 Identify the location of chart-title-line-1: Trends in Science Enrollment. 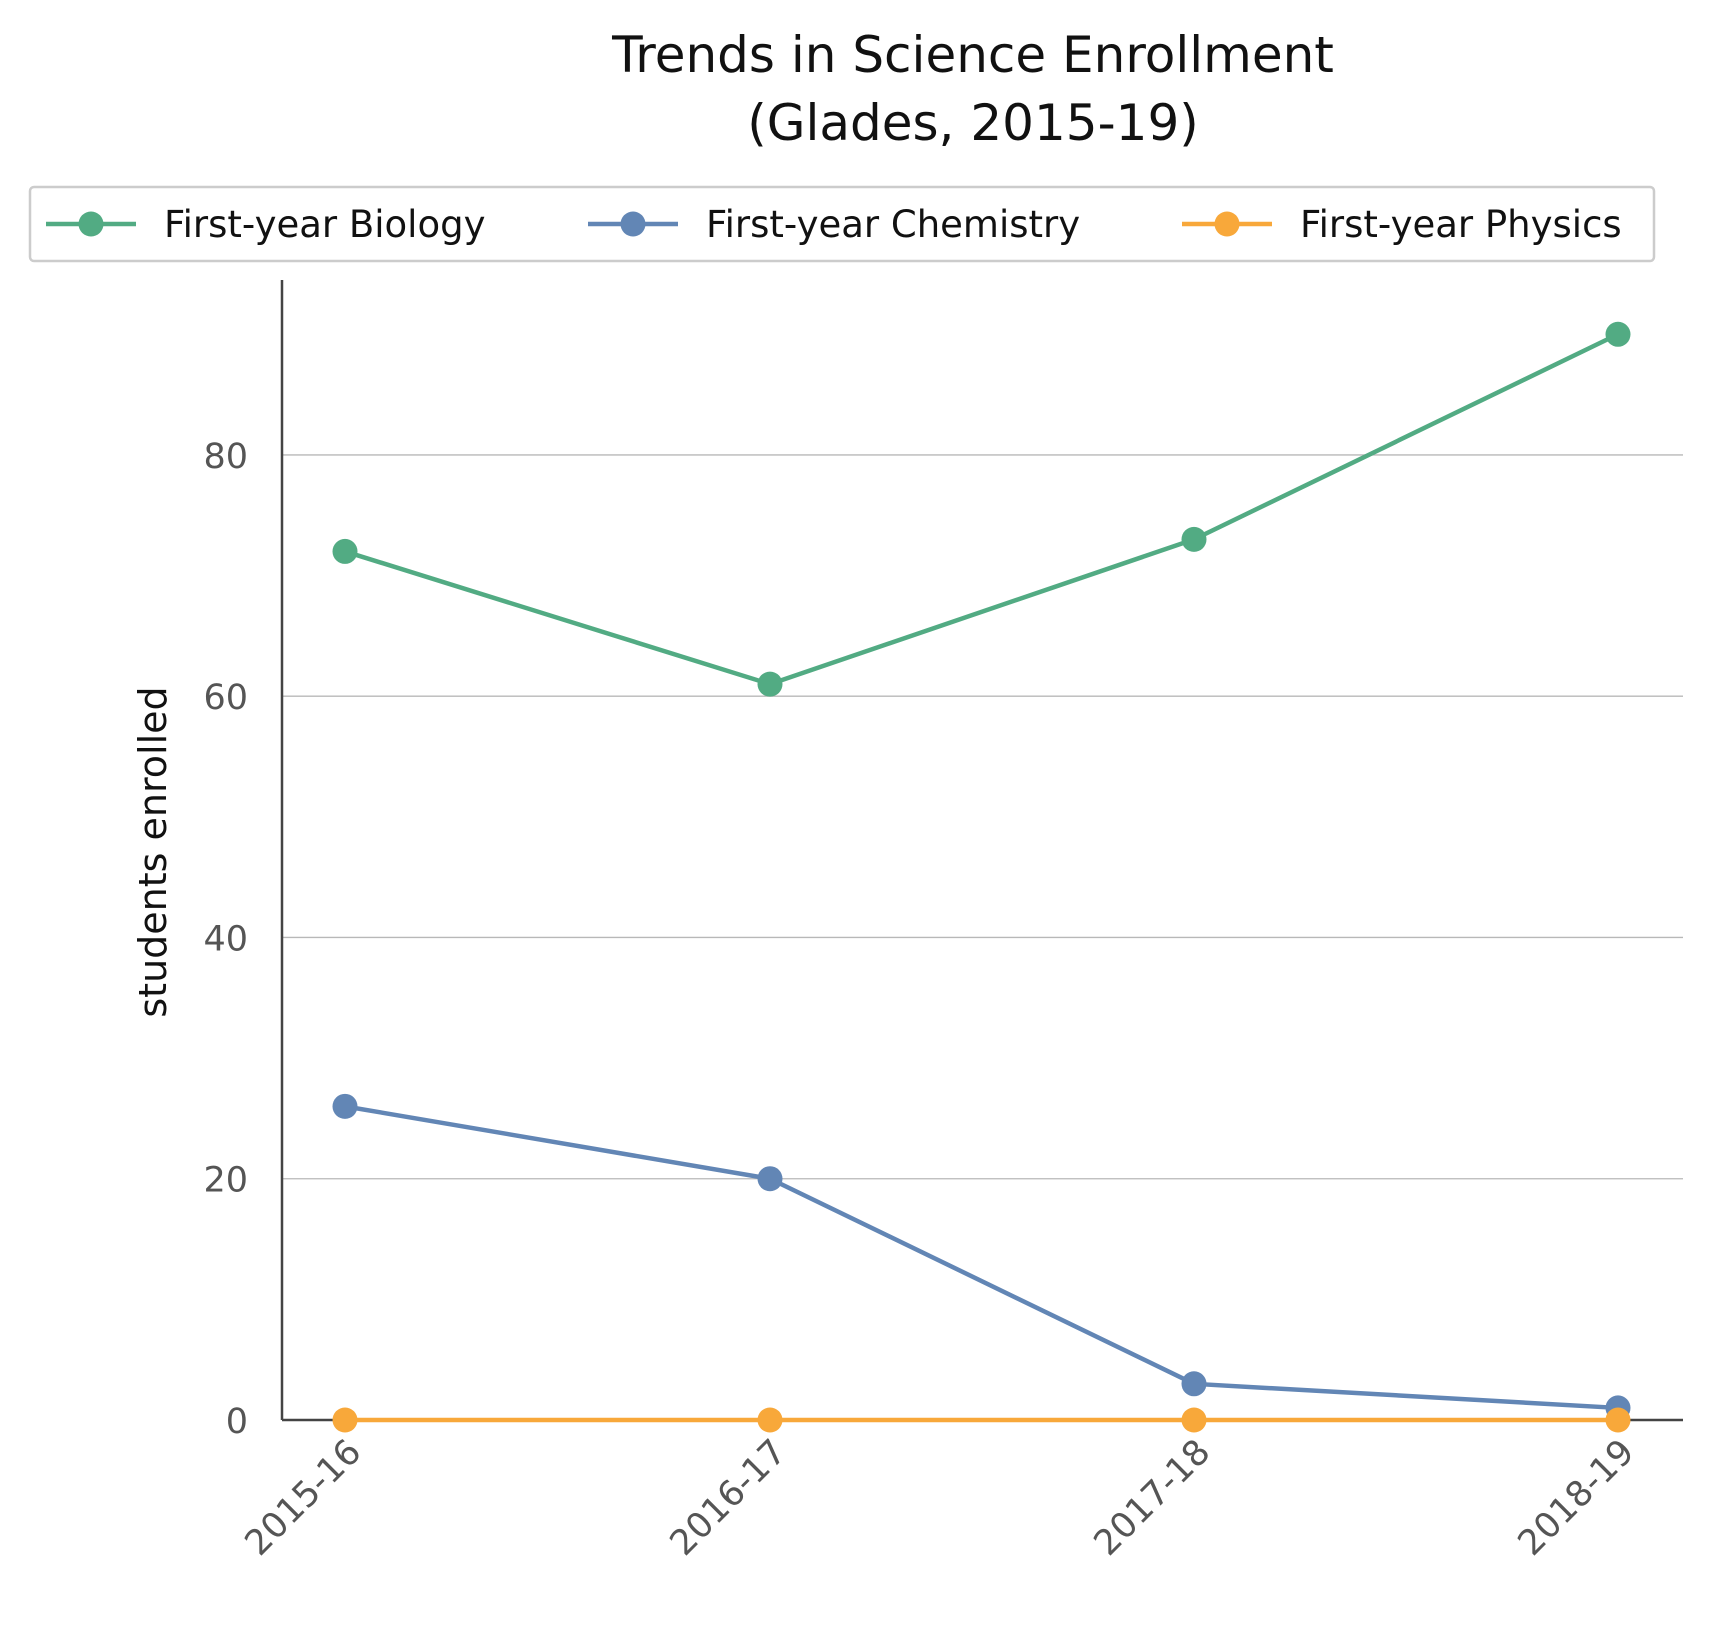
(972, 55).